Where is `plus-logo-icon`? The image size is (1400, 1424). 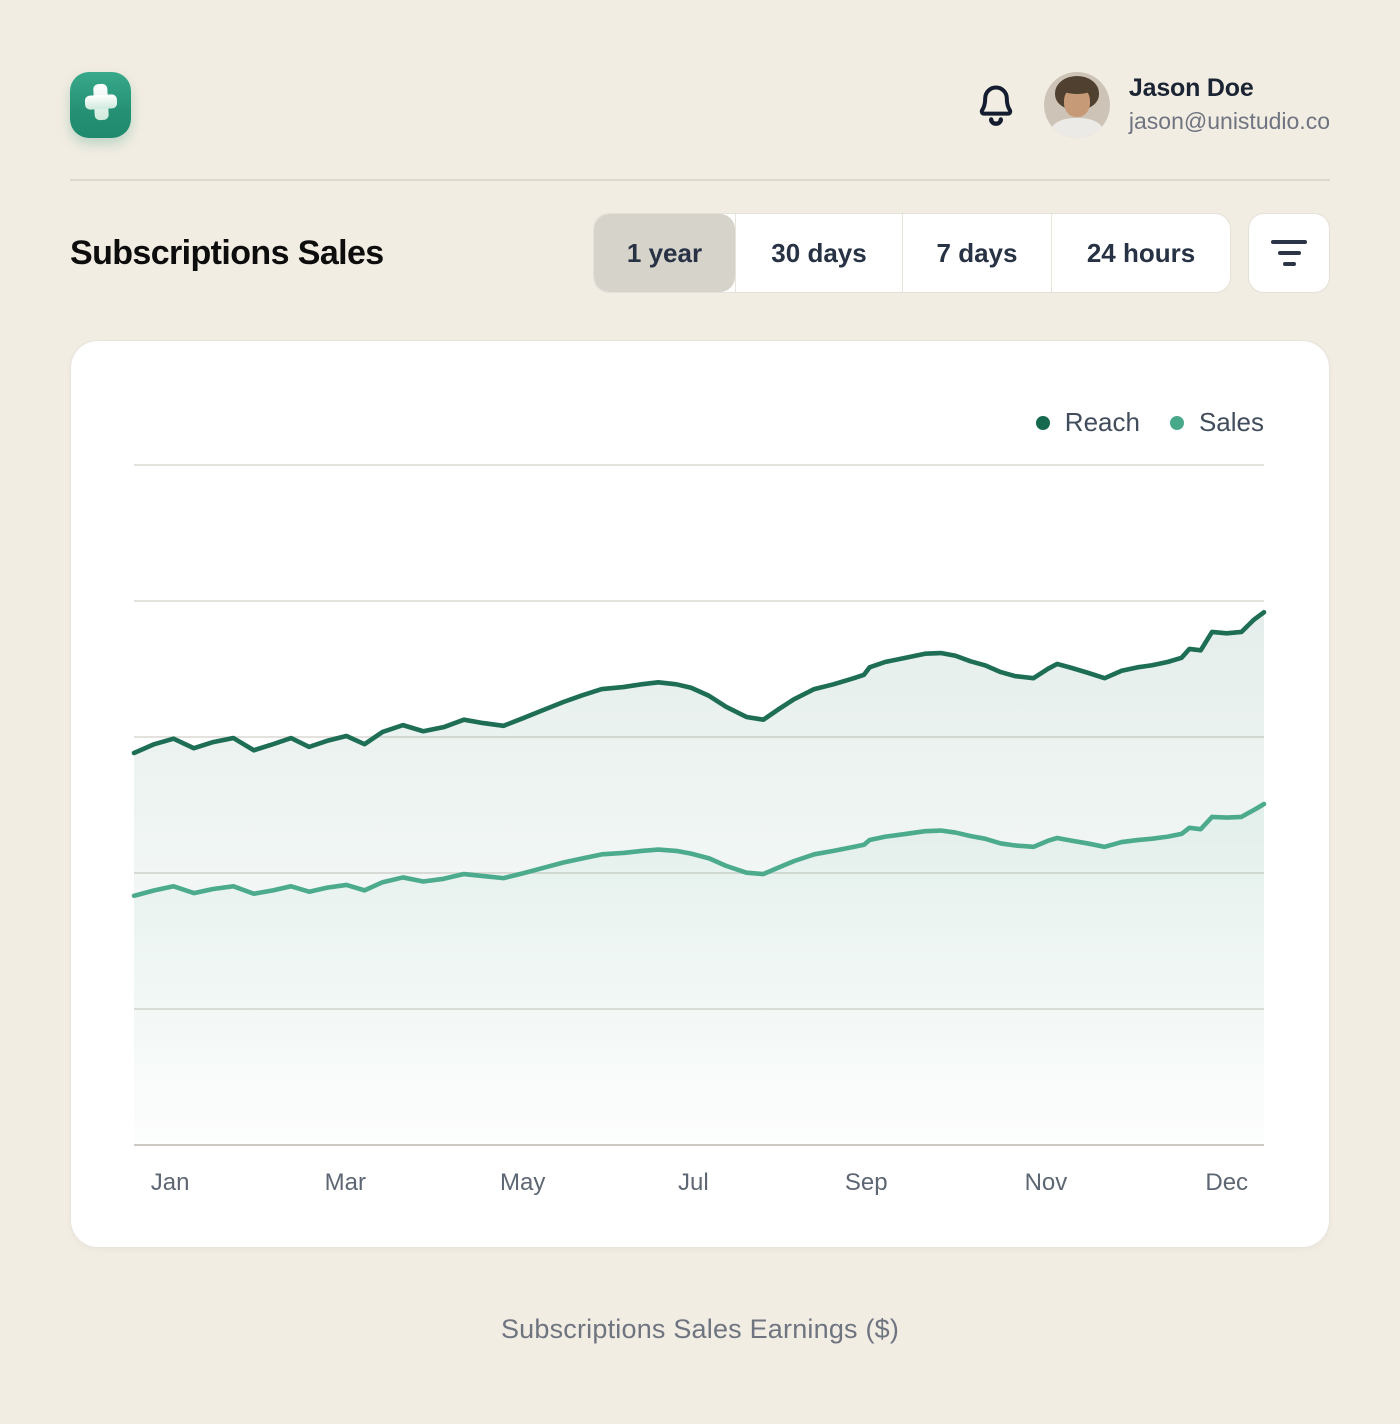
plus-logo-icon is located at coordinates (101, 104).